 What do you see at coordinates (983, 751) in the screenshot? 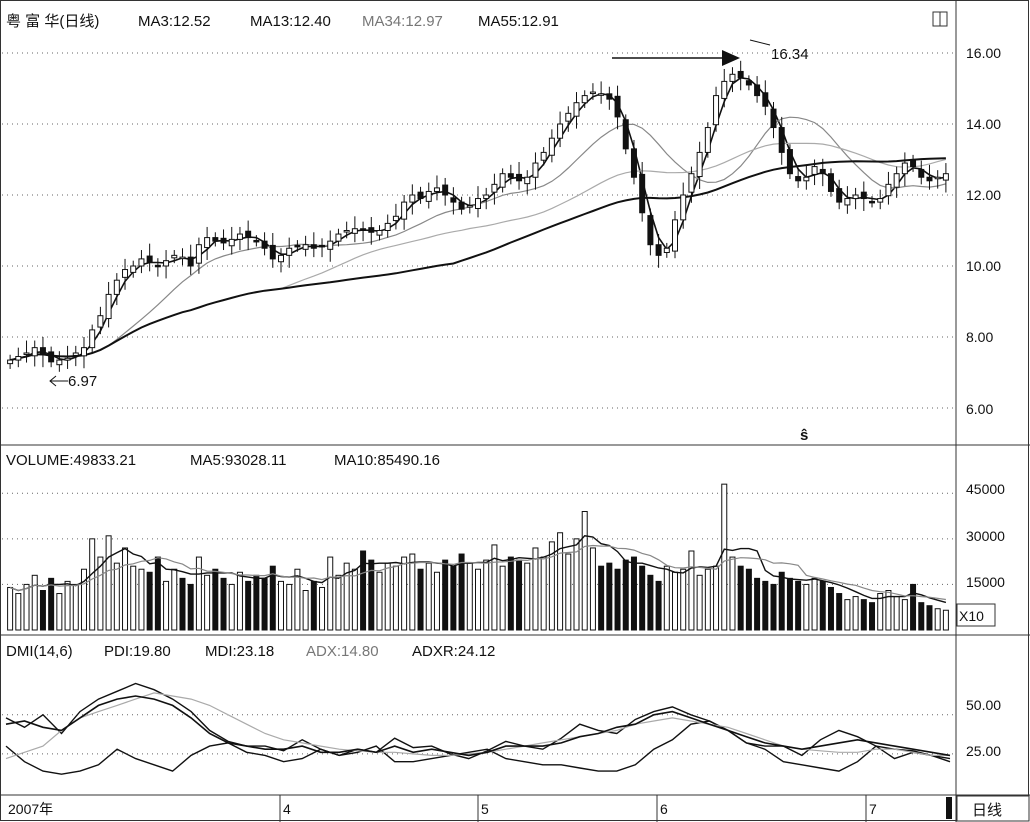
I see `dmi-tick: 25.00` at bounding box center [983, 751].